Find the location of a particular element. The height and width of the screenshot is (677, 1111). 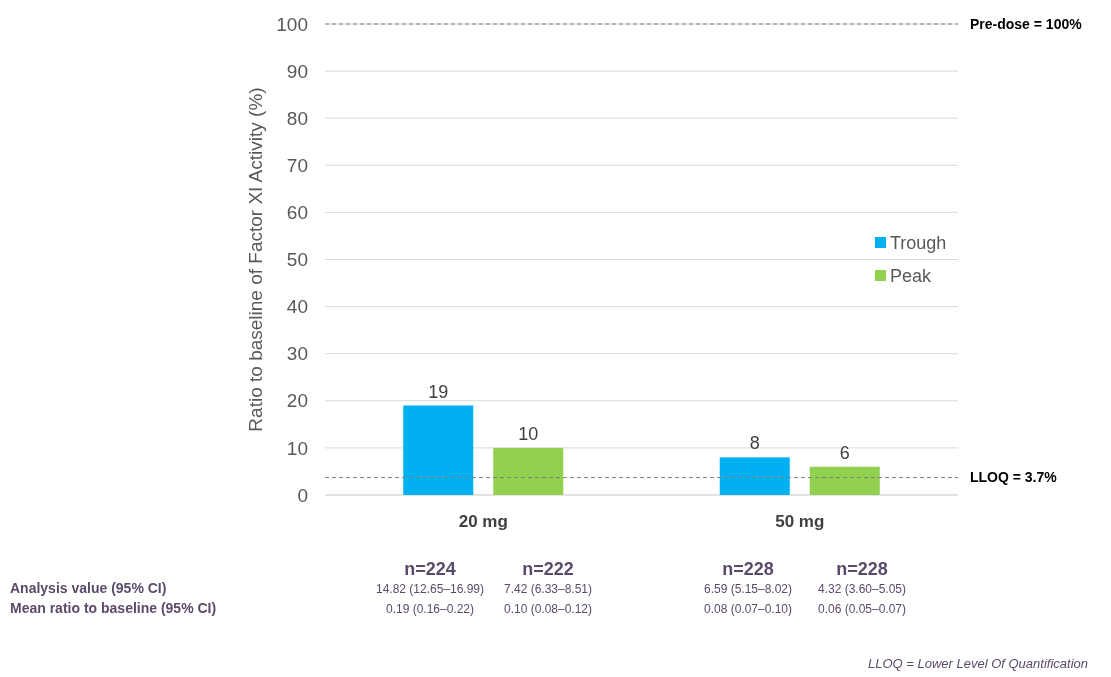

data-label: 10 is located at coordinates (528, 433).